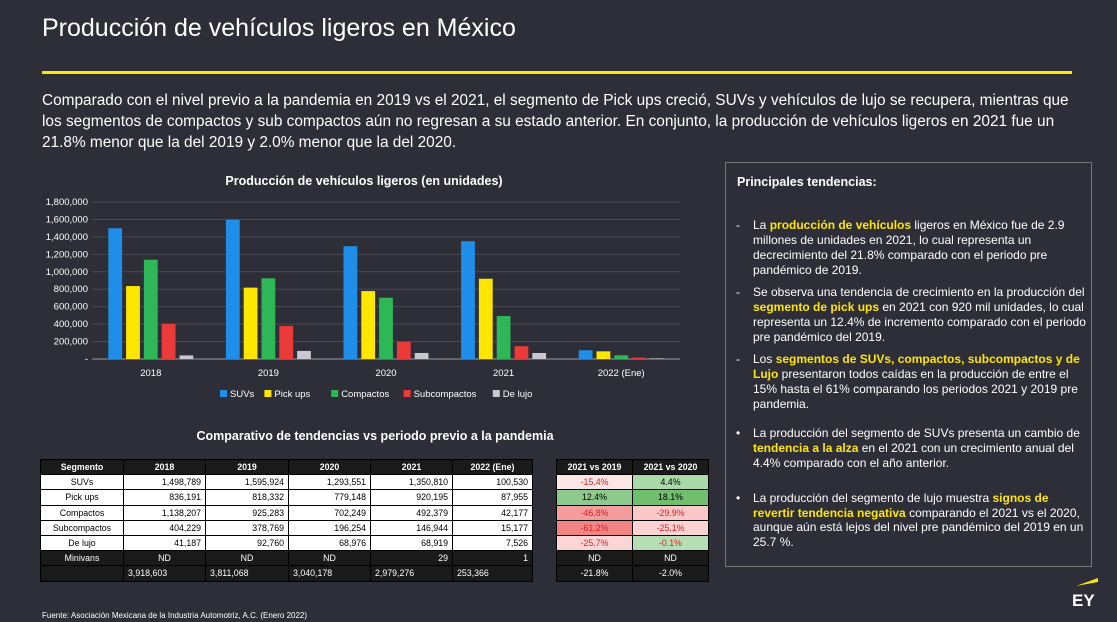 This screenshot has height=622, width=1117. What do you see at coordinates (82, 558) in the screenshot?
I see `segment-cell: Minivans` at bounding box center [82, 558].